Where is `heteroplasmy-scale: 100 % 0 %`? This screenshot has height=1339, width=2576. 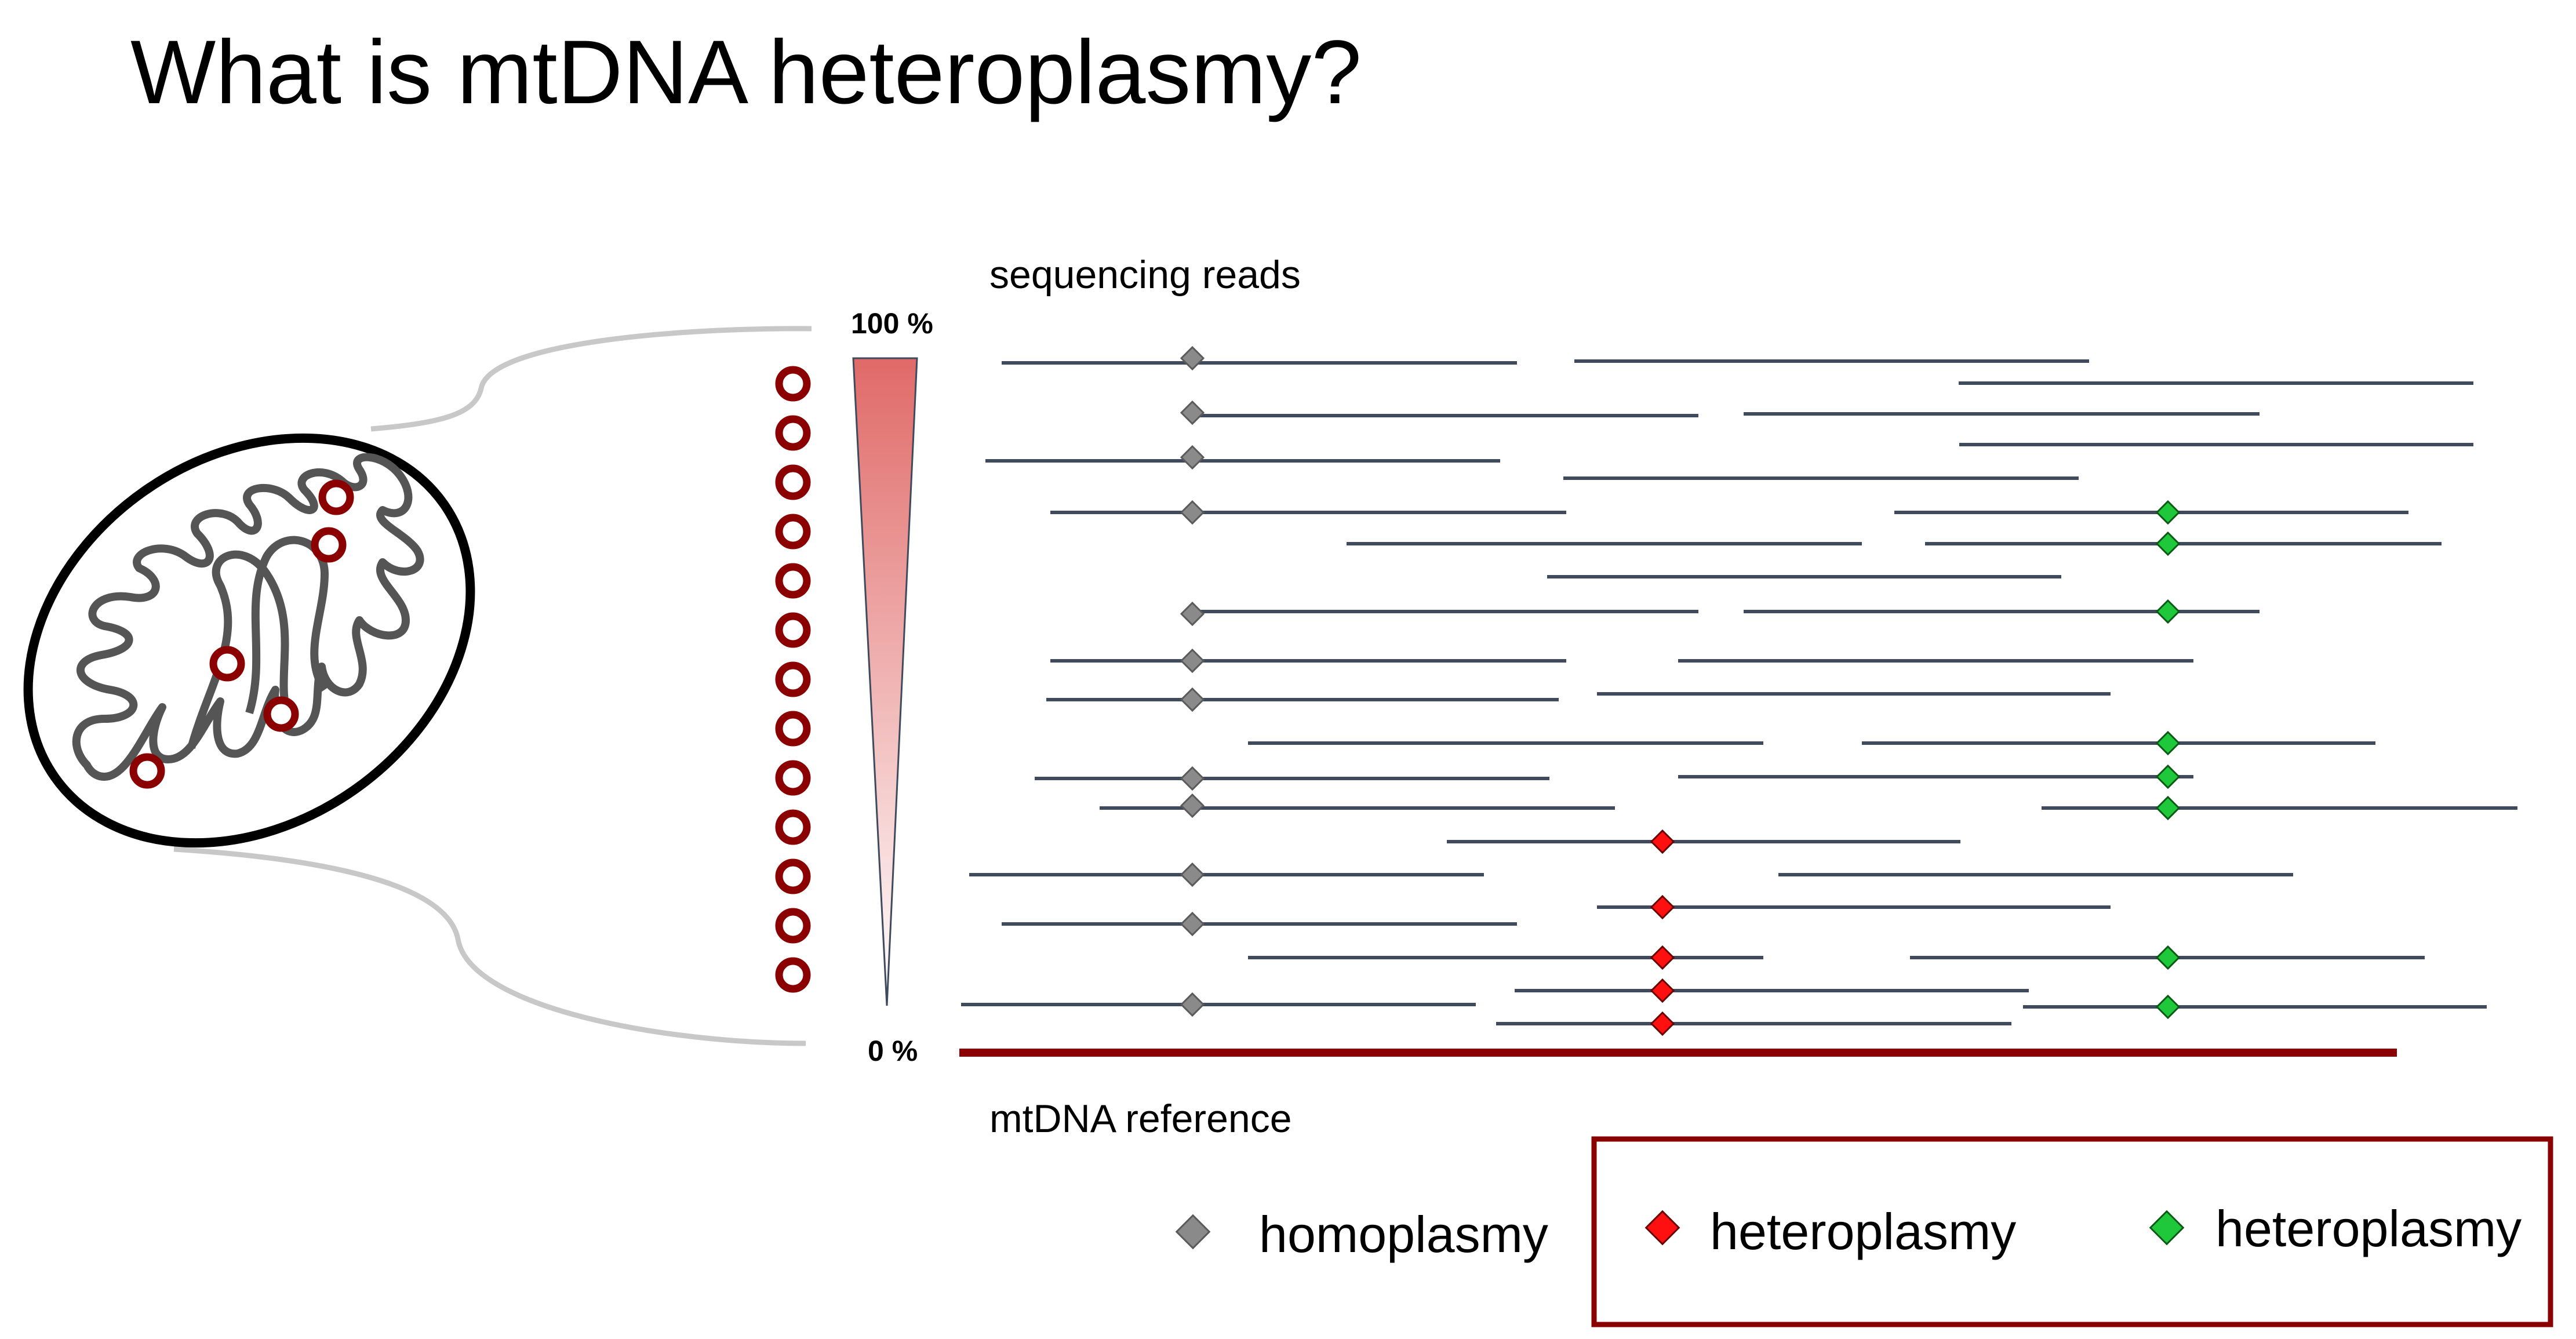
heteroplasmy-scale: 100 % 0 % is located at coordinates (892, 687).